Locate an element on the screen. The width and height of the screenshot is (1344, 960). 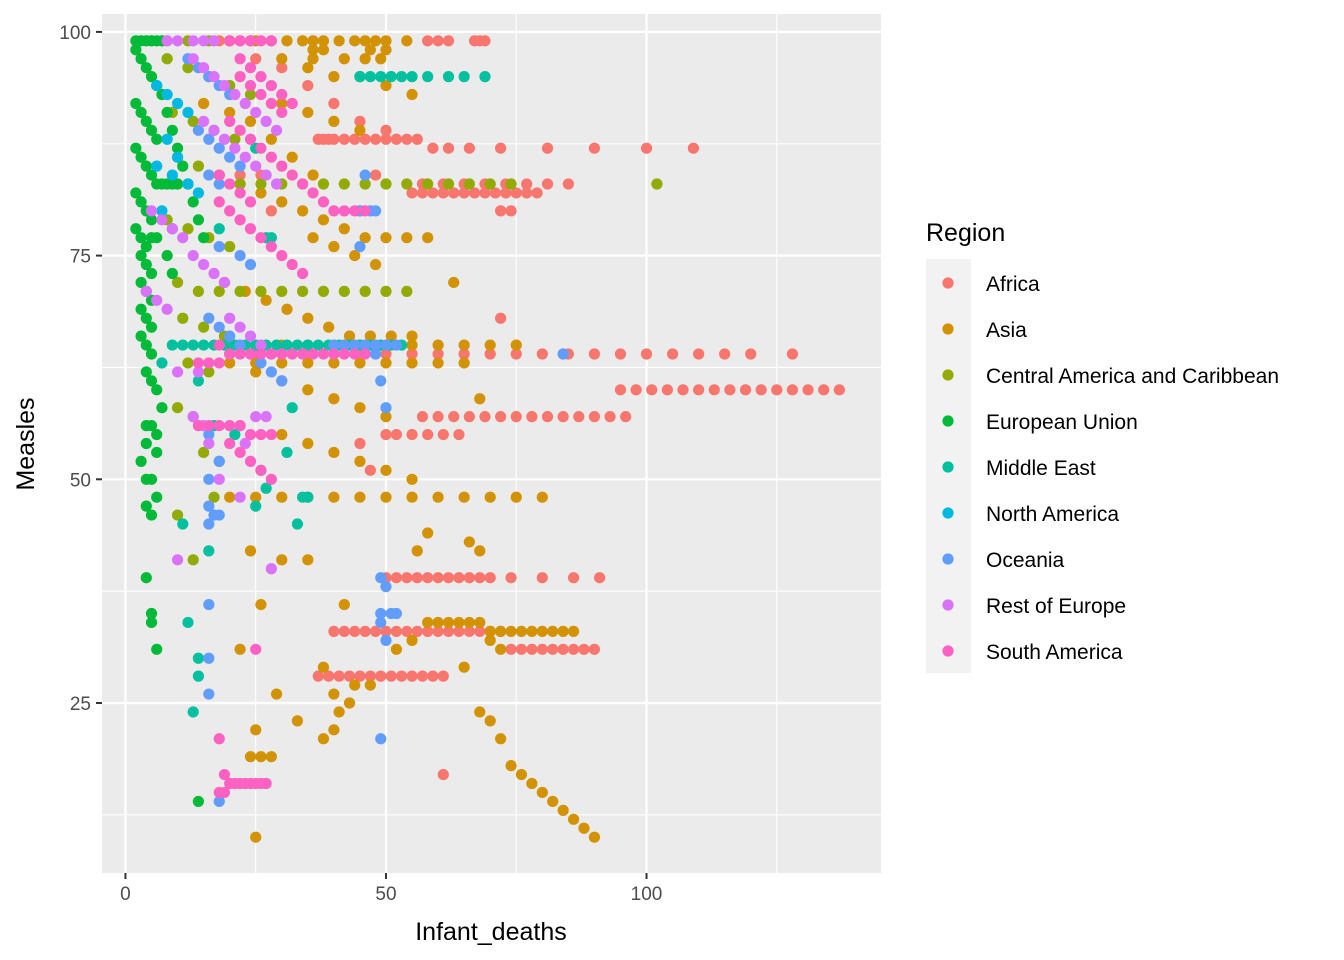
series-north-america is located at coordinates (177, 157).